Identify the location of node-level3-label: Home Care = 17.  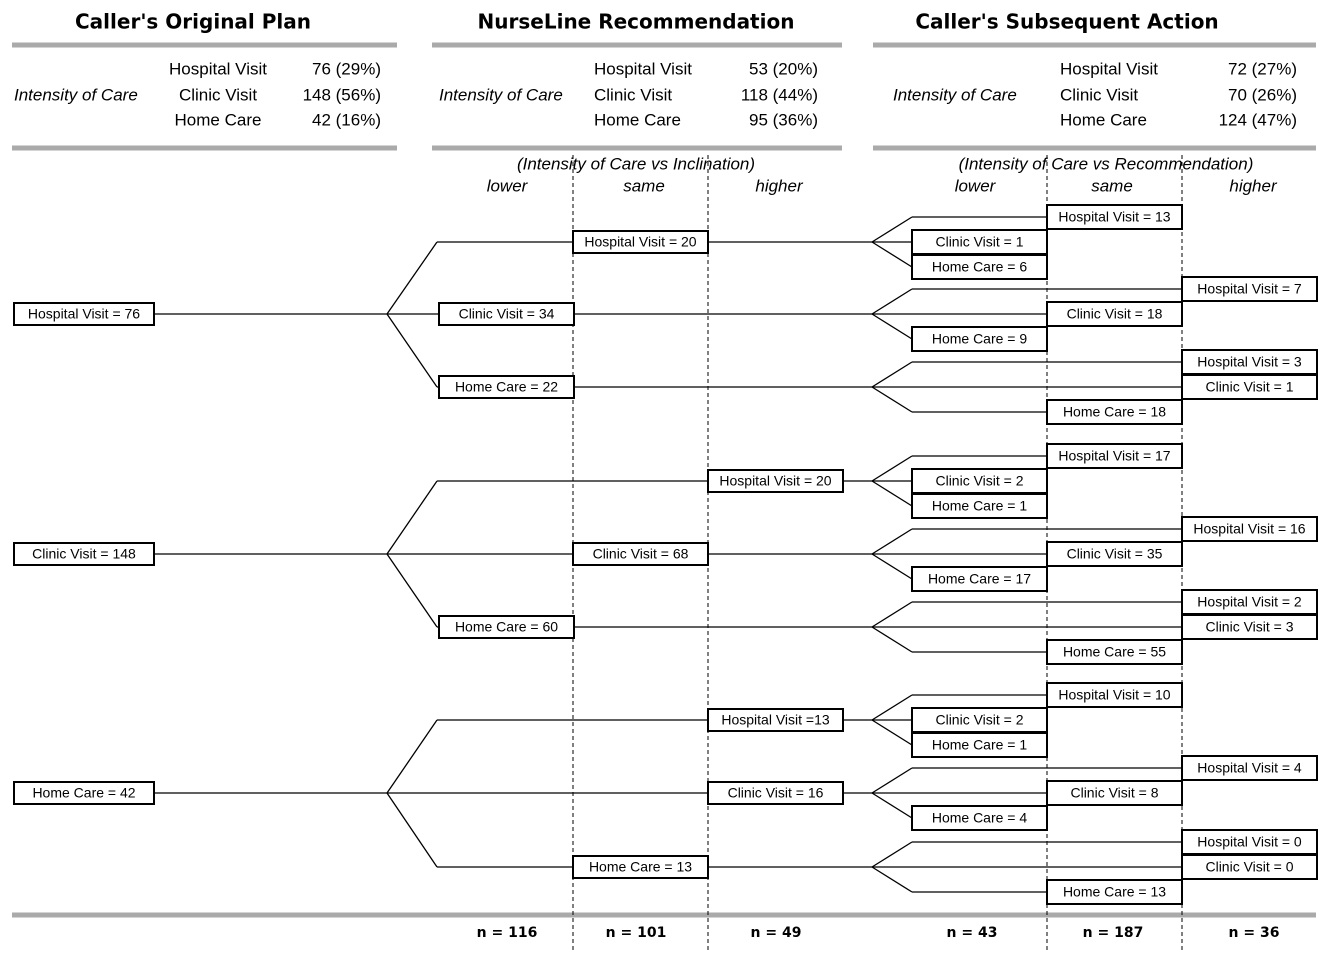
(979, 579).